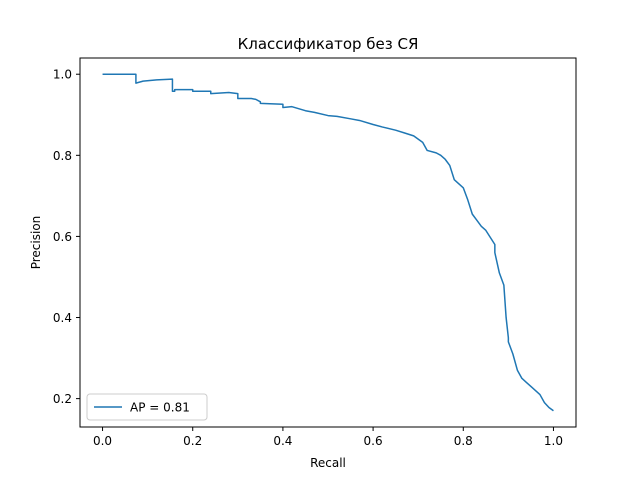 The image size is (640, 480). Describe the element at coordinates (62, 156) in the screenshot. I see `y-tick-label: 0.8` at that location.